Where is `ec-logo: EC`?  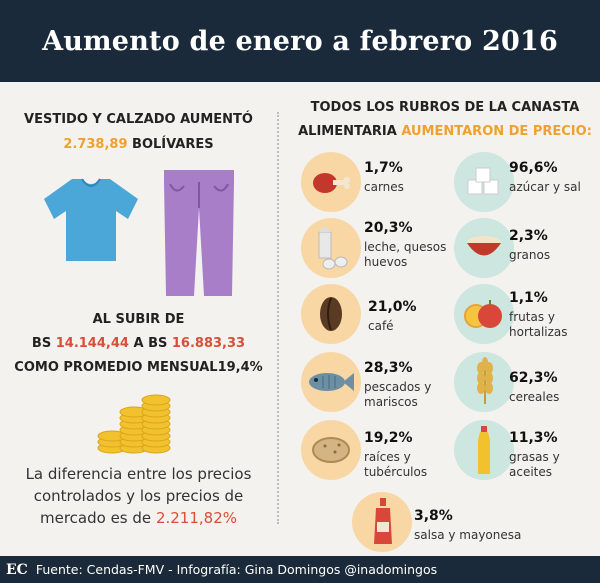
ec-logo: EC is located at coordinates (17, 569).